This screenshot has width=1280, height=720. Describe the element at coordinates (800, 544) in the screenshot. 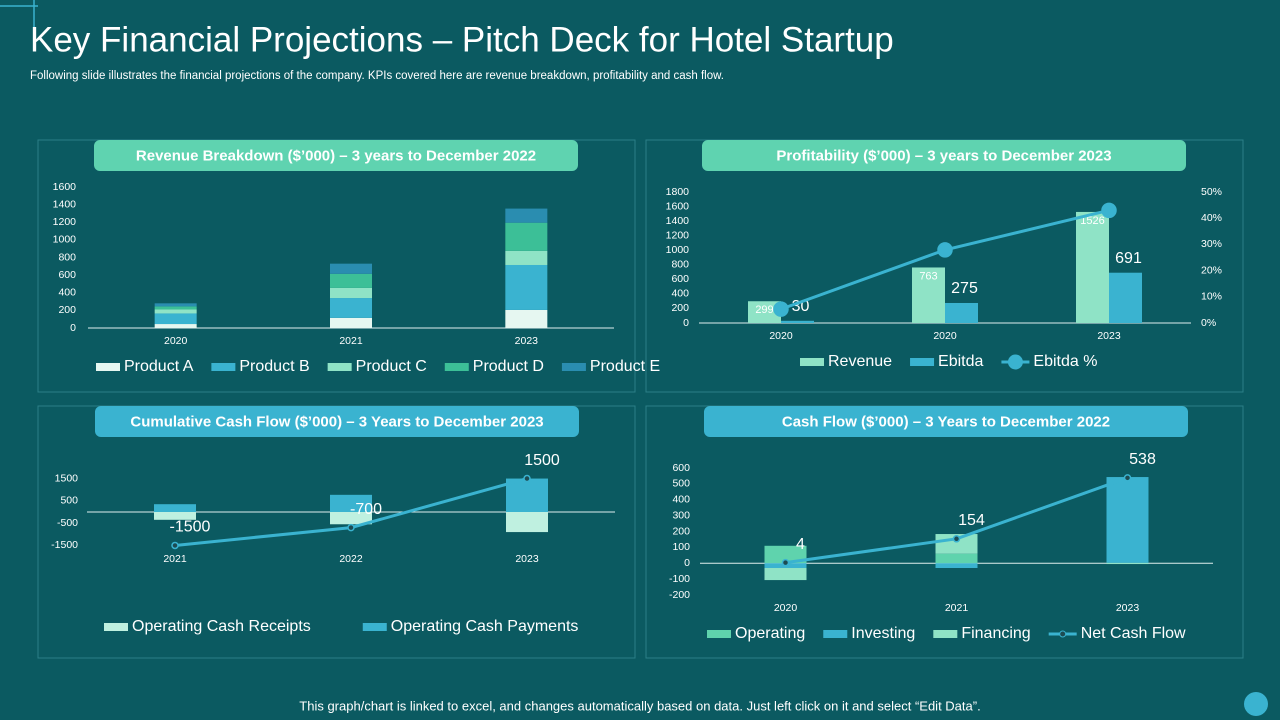

I see `data-label: 4` at that location.